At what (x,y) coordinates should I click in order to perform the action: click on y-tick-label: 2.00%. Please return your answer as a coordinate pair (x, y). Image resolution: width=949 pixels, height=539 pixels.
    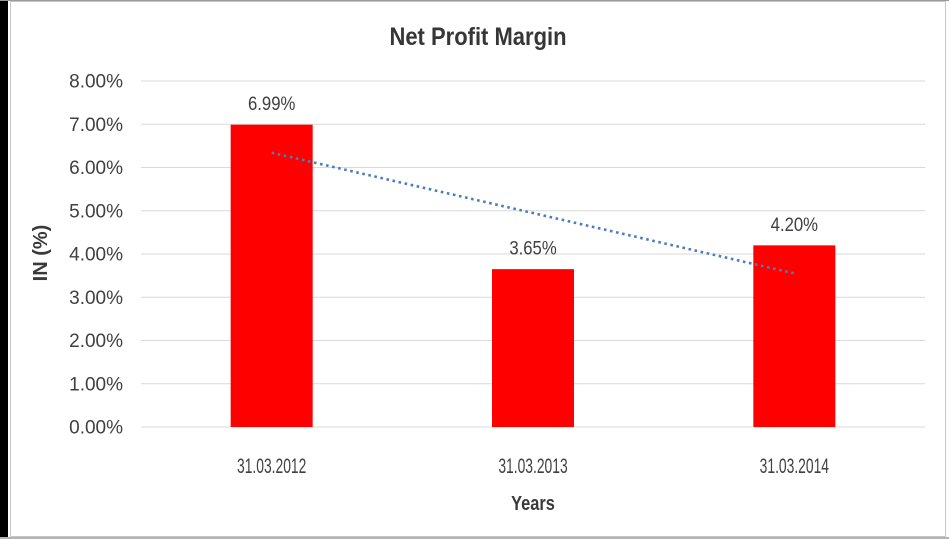
    Looking at the image, I should click on (96, 341).